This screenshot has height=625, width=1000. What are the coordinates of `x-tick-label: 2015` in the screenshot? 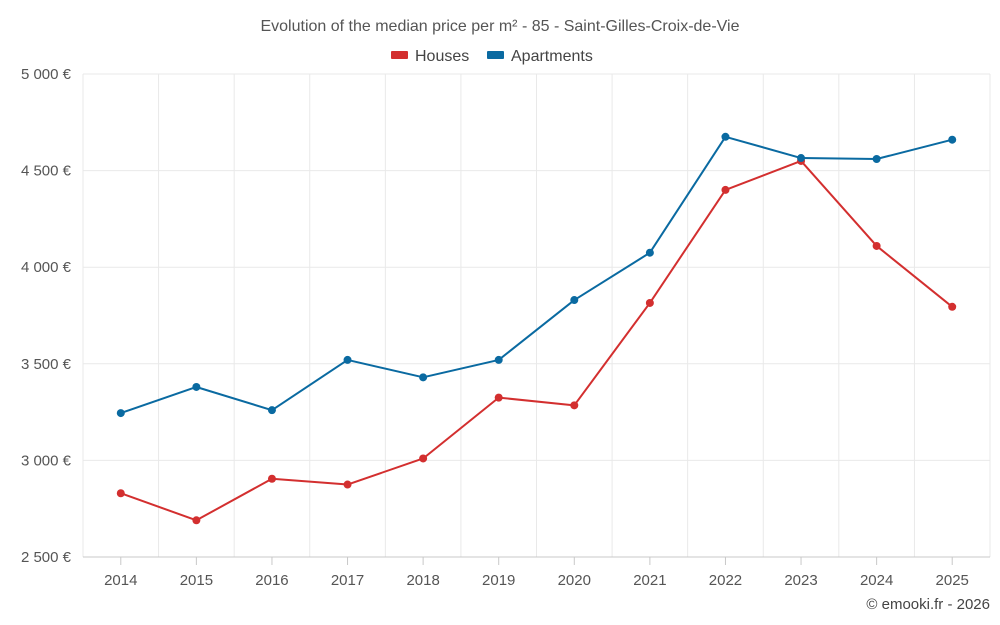 It's located at (196, 580).